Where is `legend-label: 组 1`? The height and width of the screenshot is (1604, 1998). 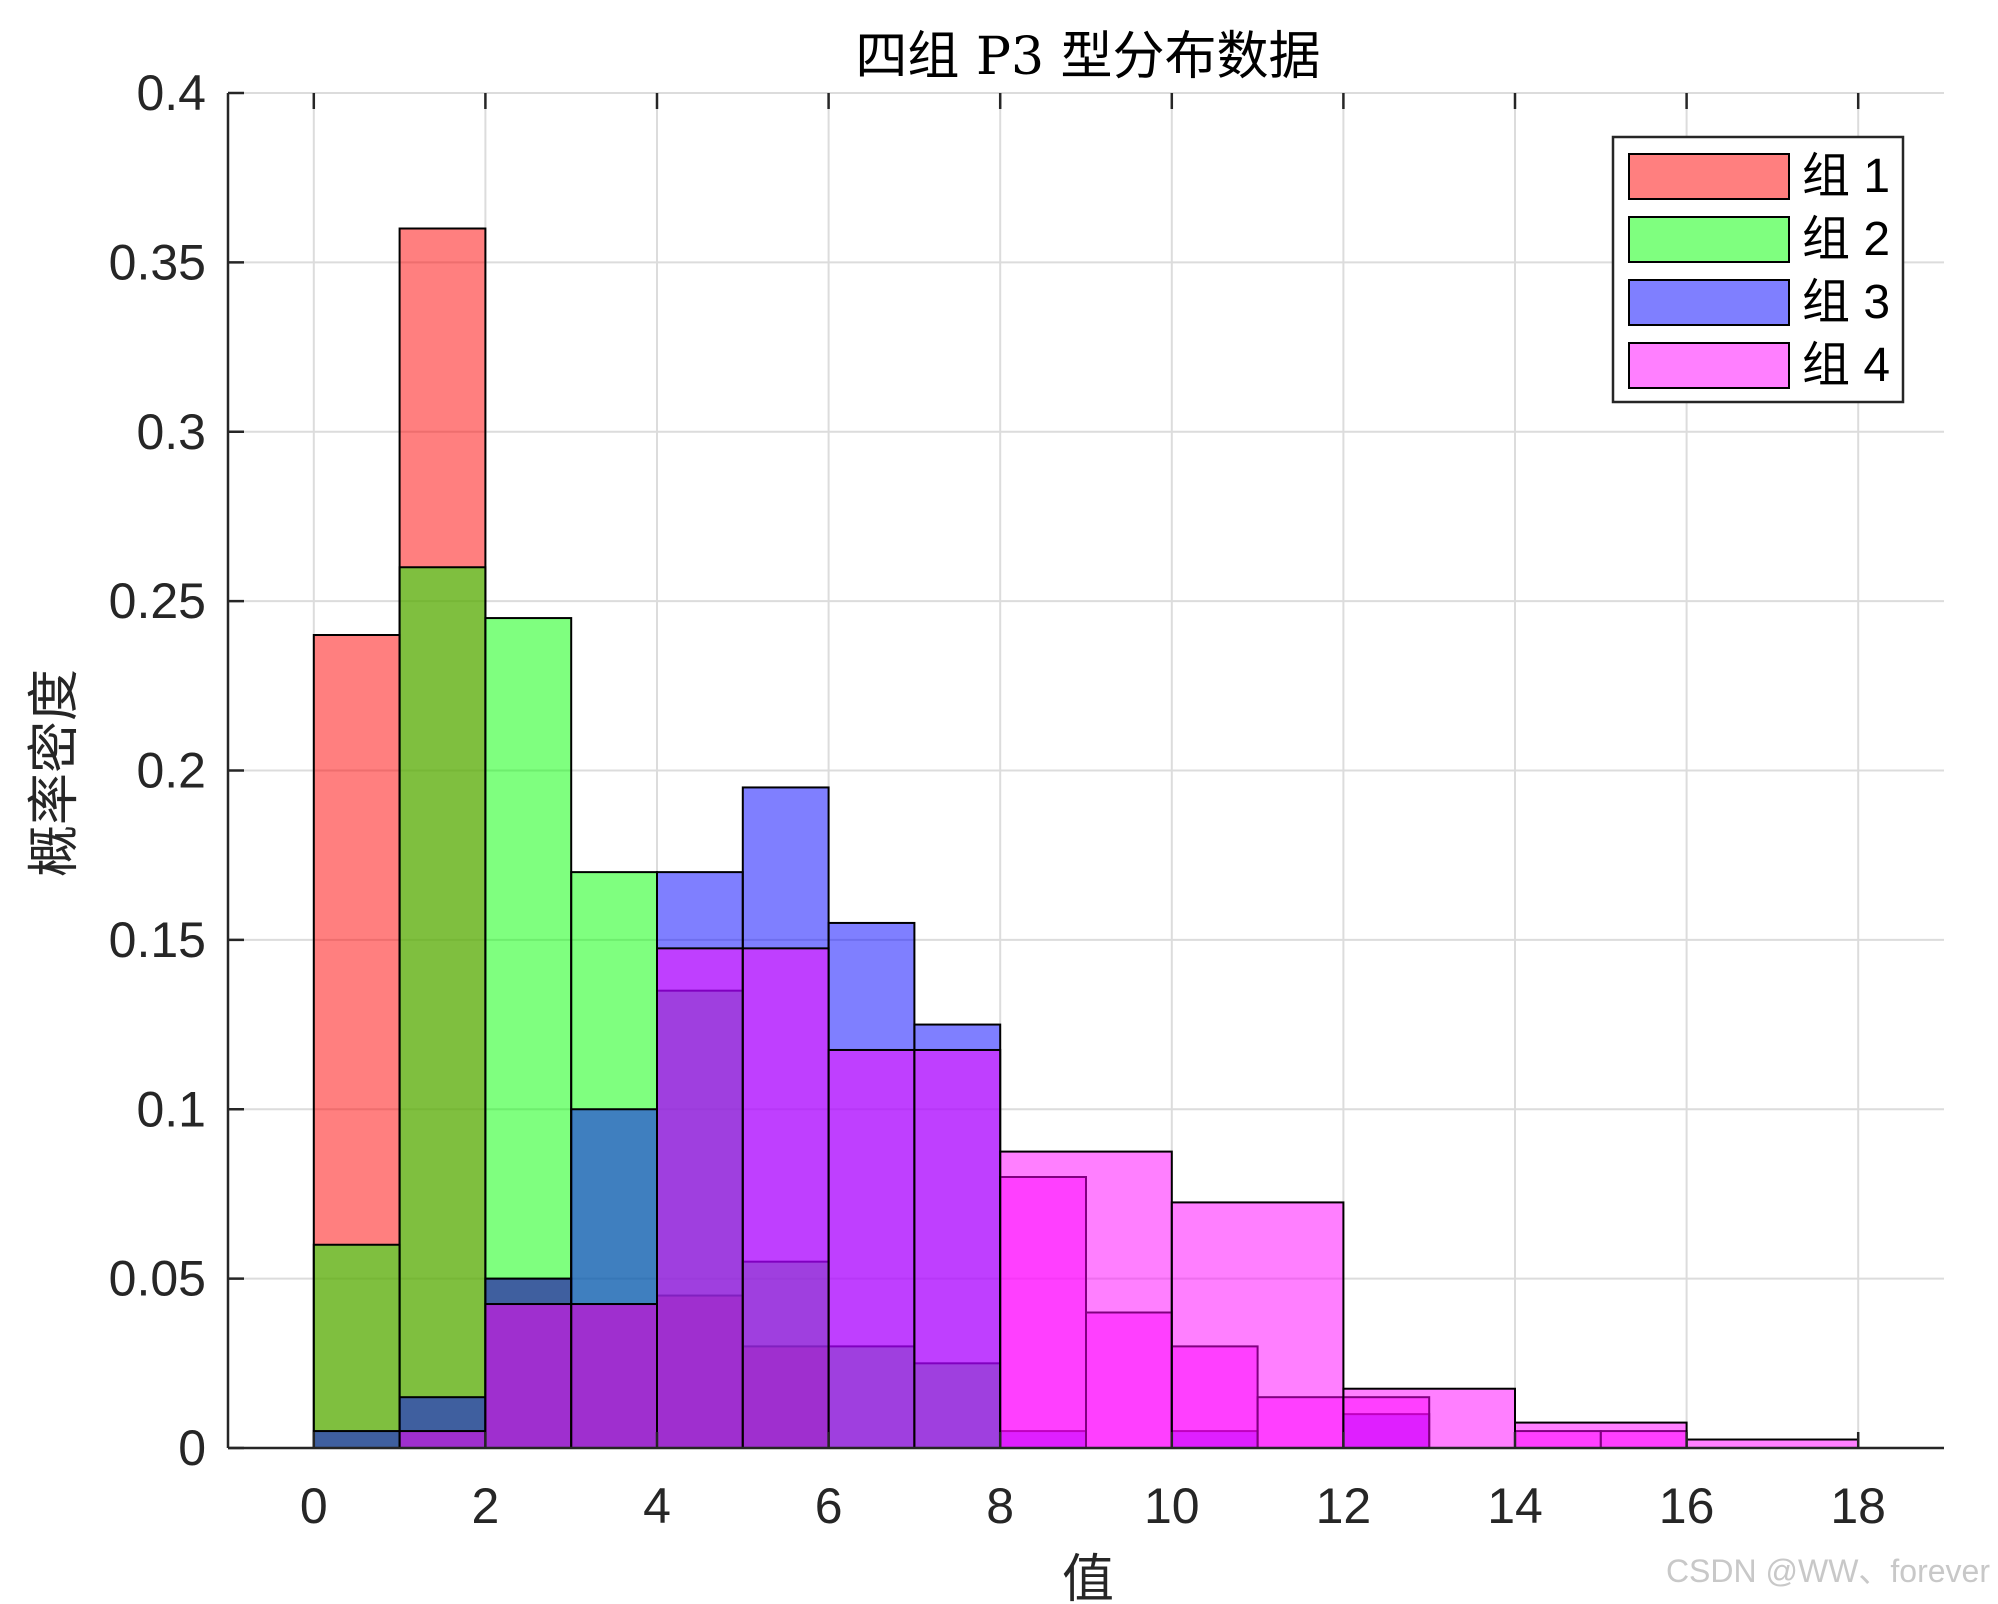
legend-label: 组 1 is located at coordinates (1846, 176).